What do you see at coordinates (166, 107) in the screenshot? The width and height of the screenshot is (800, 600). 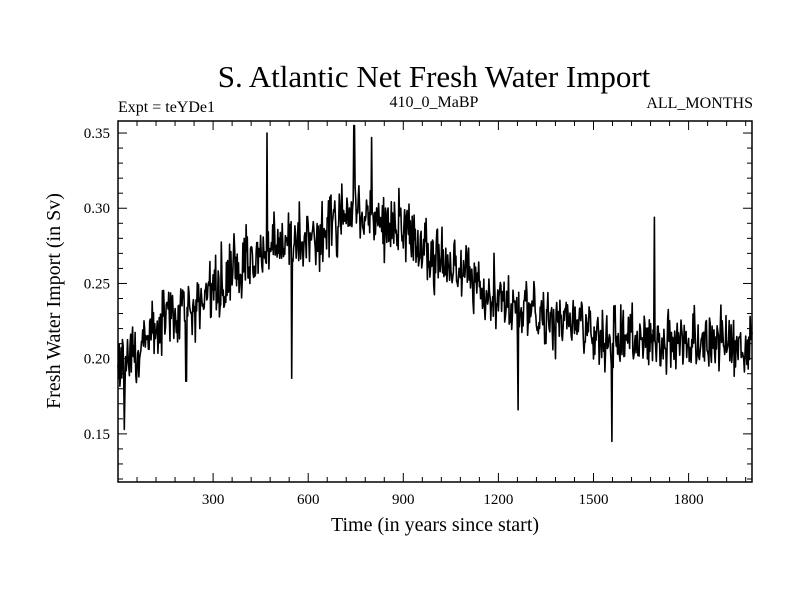 I see `subtitle-left: Expt = teYDe1` at bounding box center [166, 107].